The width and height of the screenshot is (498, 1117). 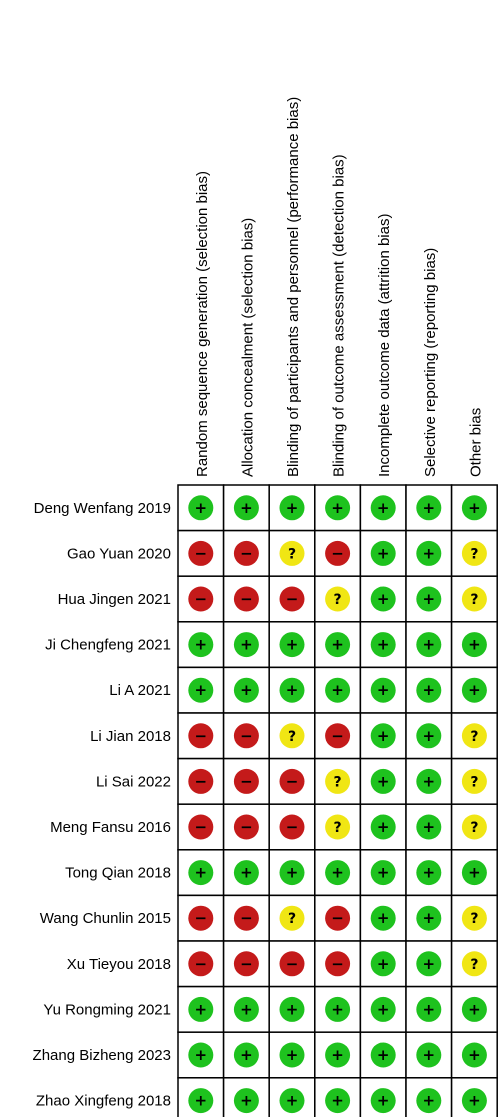 I want to click on study-name: Tong Qian 2018, so click(x=118, y=873).